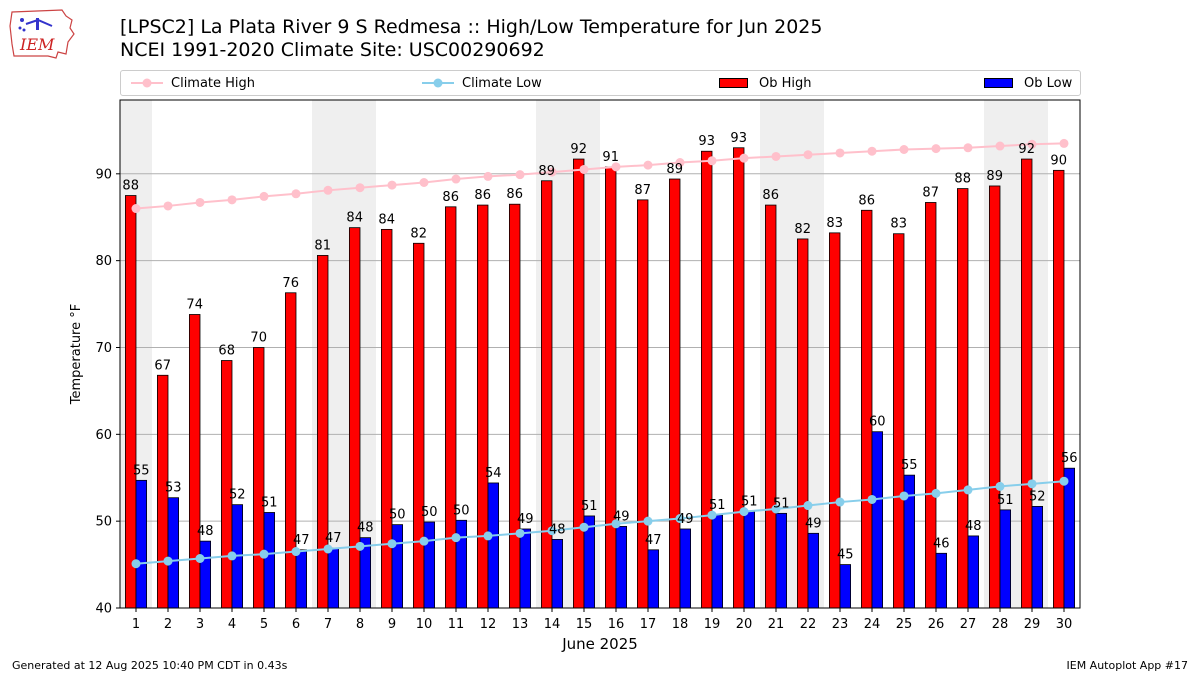 The height and width of the screenshot is (675, 1200). Describe the element at coordinates (1037, 496) in the screenshot. I see `ob-low-label: 52` at that location.